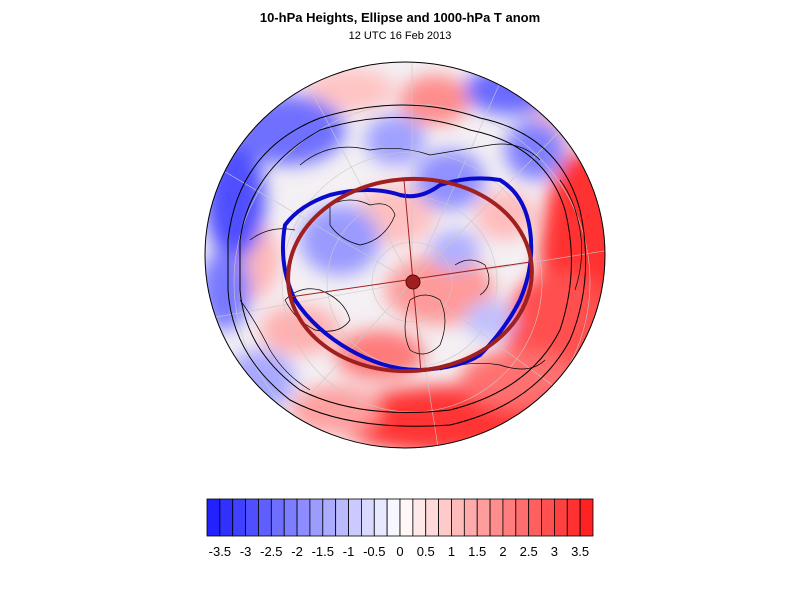  Describe the element at coordinates (271, 551) in the screenshot. I see `colorbar-tick-label: -2.5` at that location.